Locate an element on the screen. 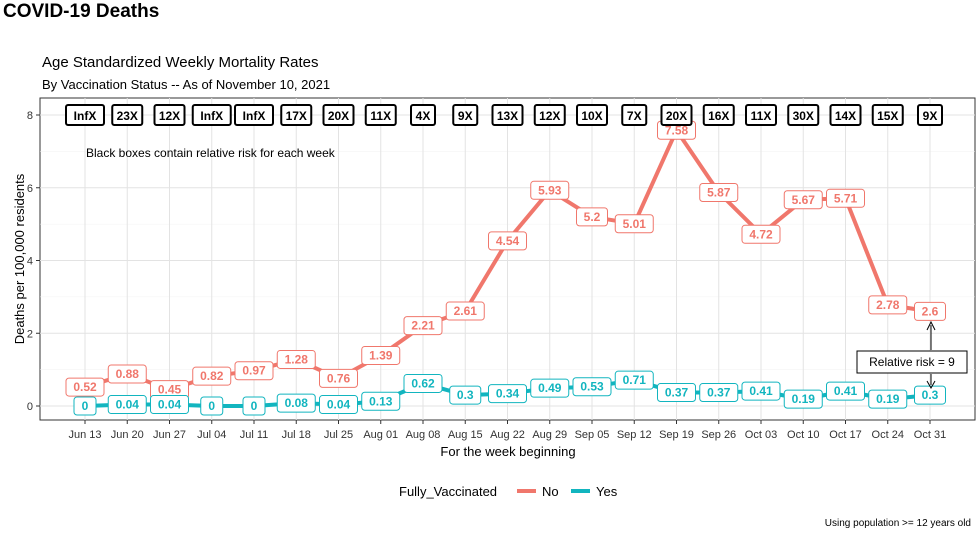 Image resolution: width=979 pixels, height=534 pixels. series-no-label: 5.87 is located at coordinates (719, 192).